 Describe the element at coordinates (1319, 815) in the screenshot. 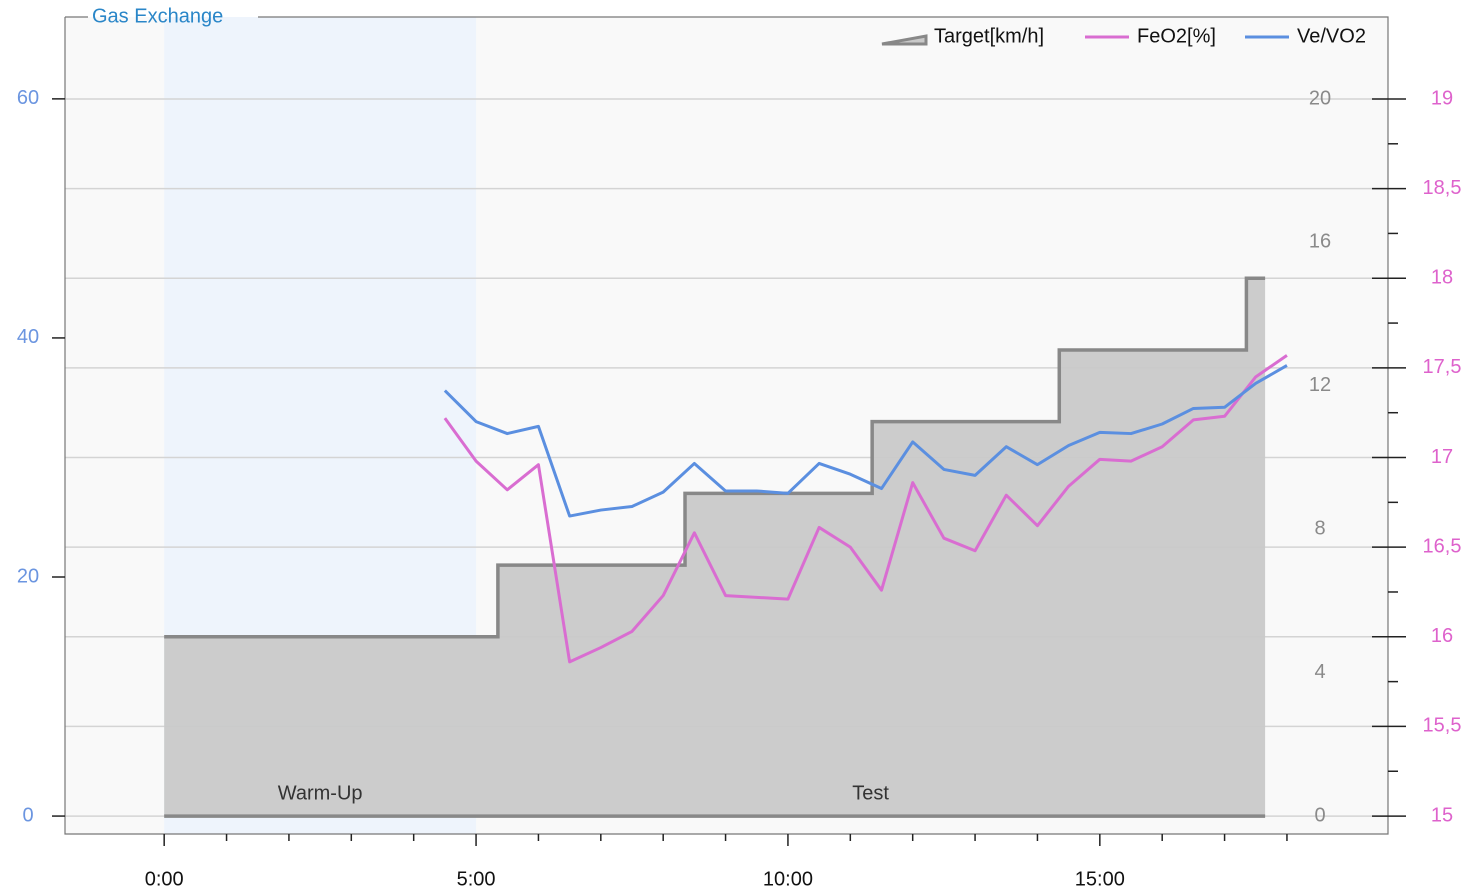

I see `y2-tick-label: 0` at that location.